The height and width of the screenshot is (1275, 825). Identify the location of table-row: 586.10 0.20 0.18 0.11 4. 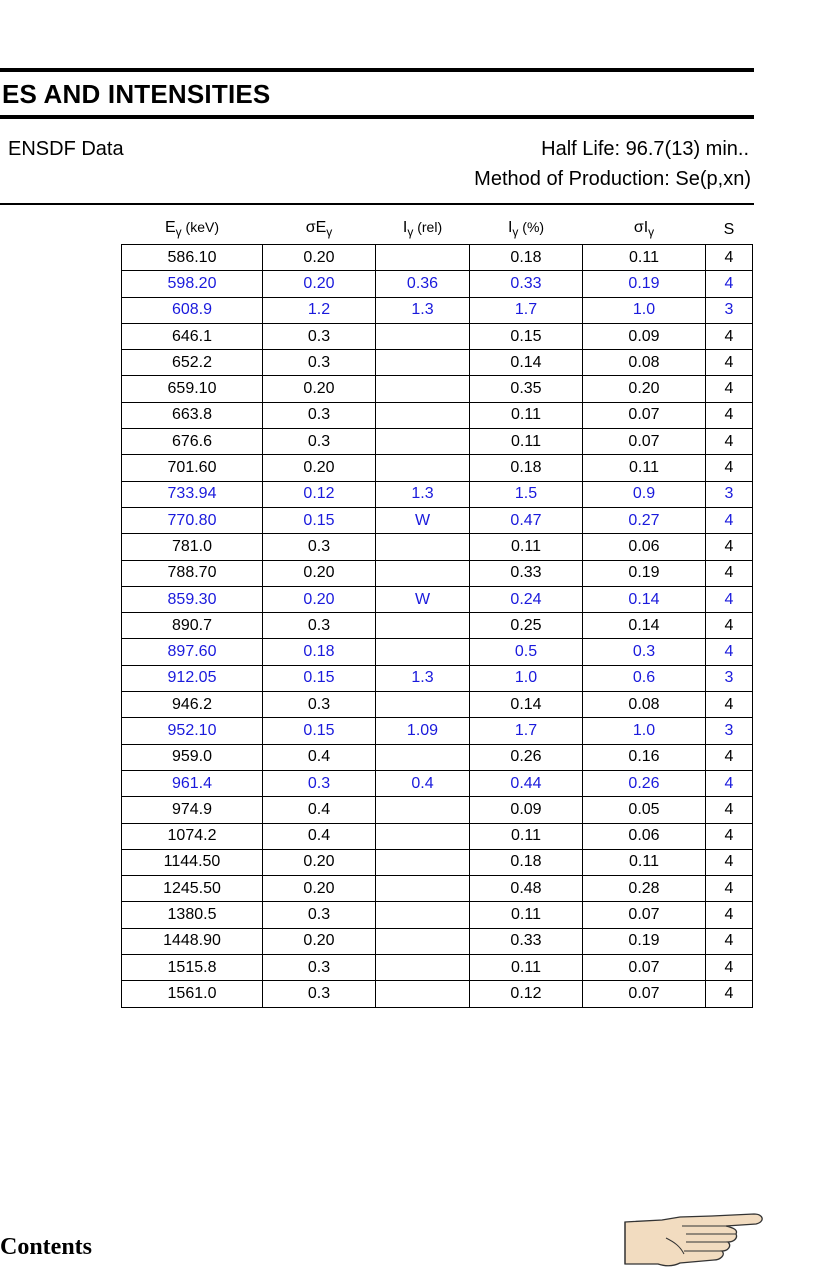
(437, 257).